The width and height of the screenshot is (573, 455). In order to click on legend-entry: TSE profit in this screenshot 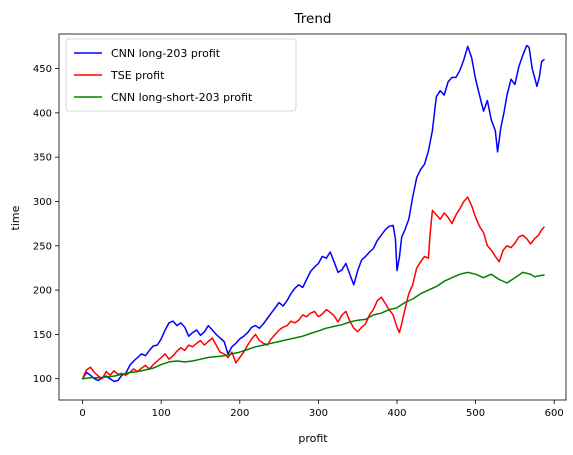, I will do `click(137, 75)`.